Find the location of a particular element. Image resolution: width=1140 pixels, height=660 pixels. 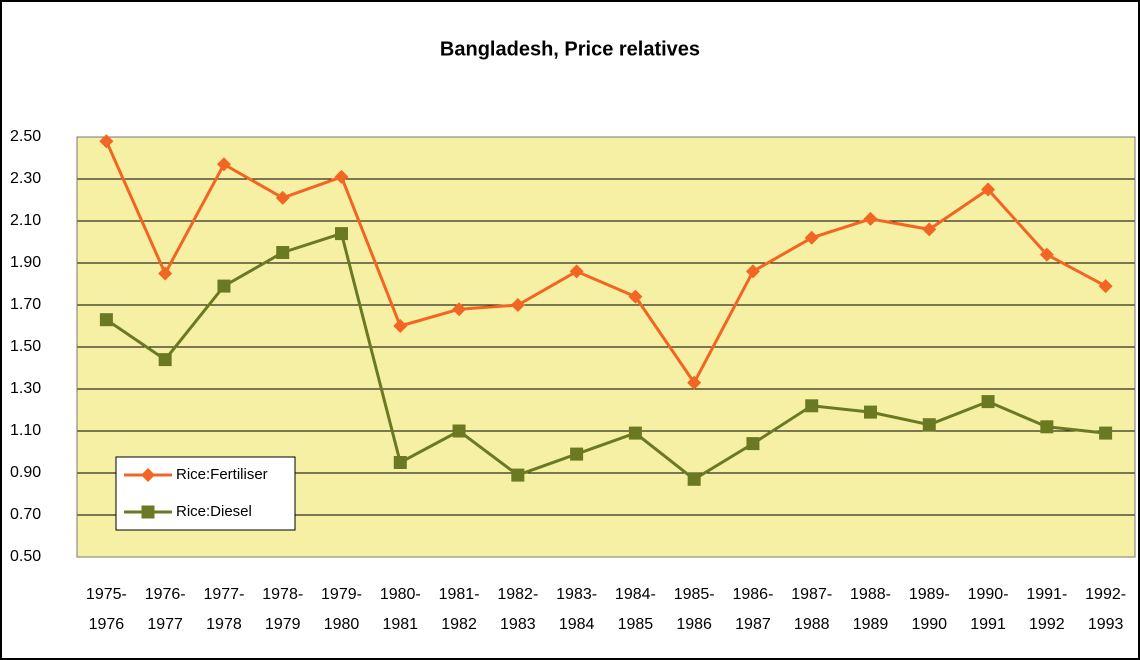

x-tick-label: 1993 is located at coordinates (1106, 624).